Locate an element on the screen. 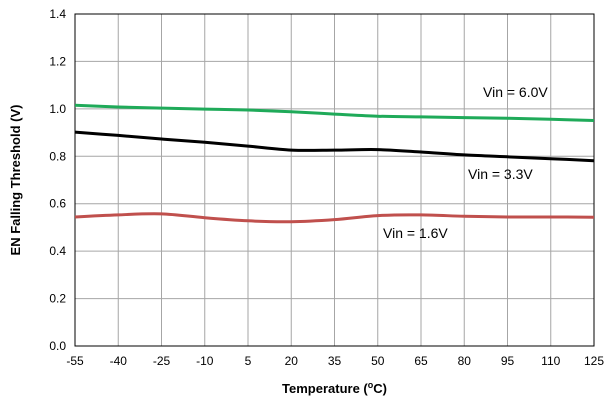 This screenshot has height=404, width=605. y-axis-title: EN Falling Threshold (V) is located at coordinates (15, 180).